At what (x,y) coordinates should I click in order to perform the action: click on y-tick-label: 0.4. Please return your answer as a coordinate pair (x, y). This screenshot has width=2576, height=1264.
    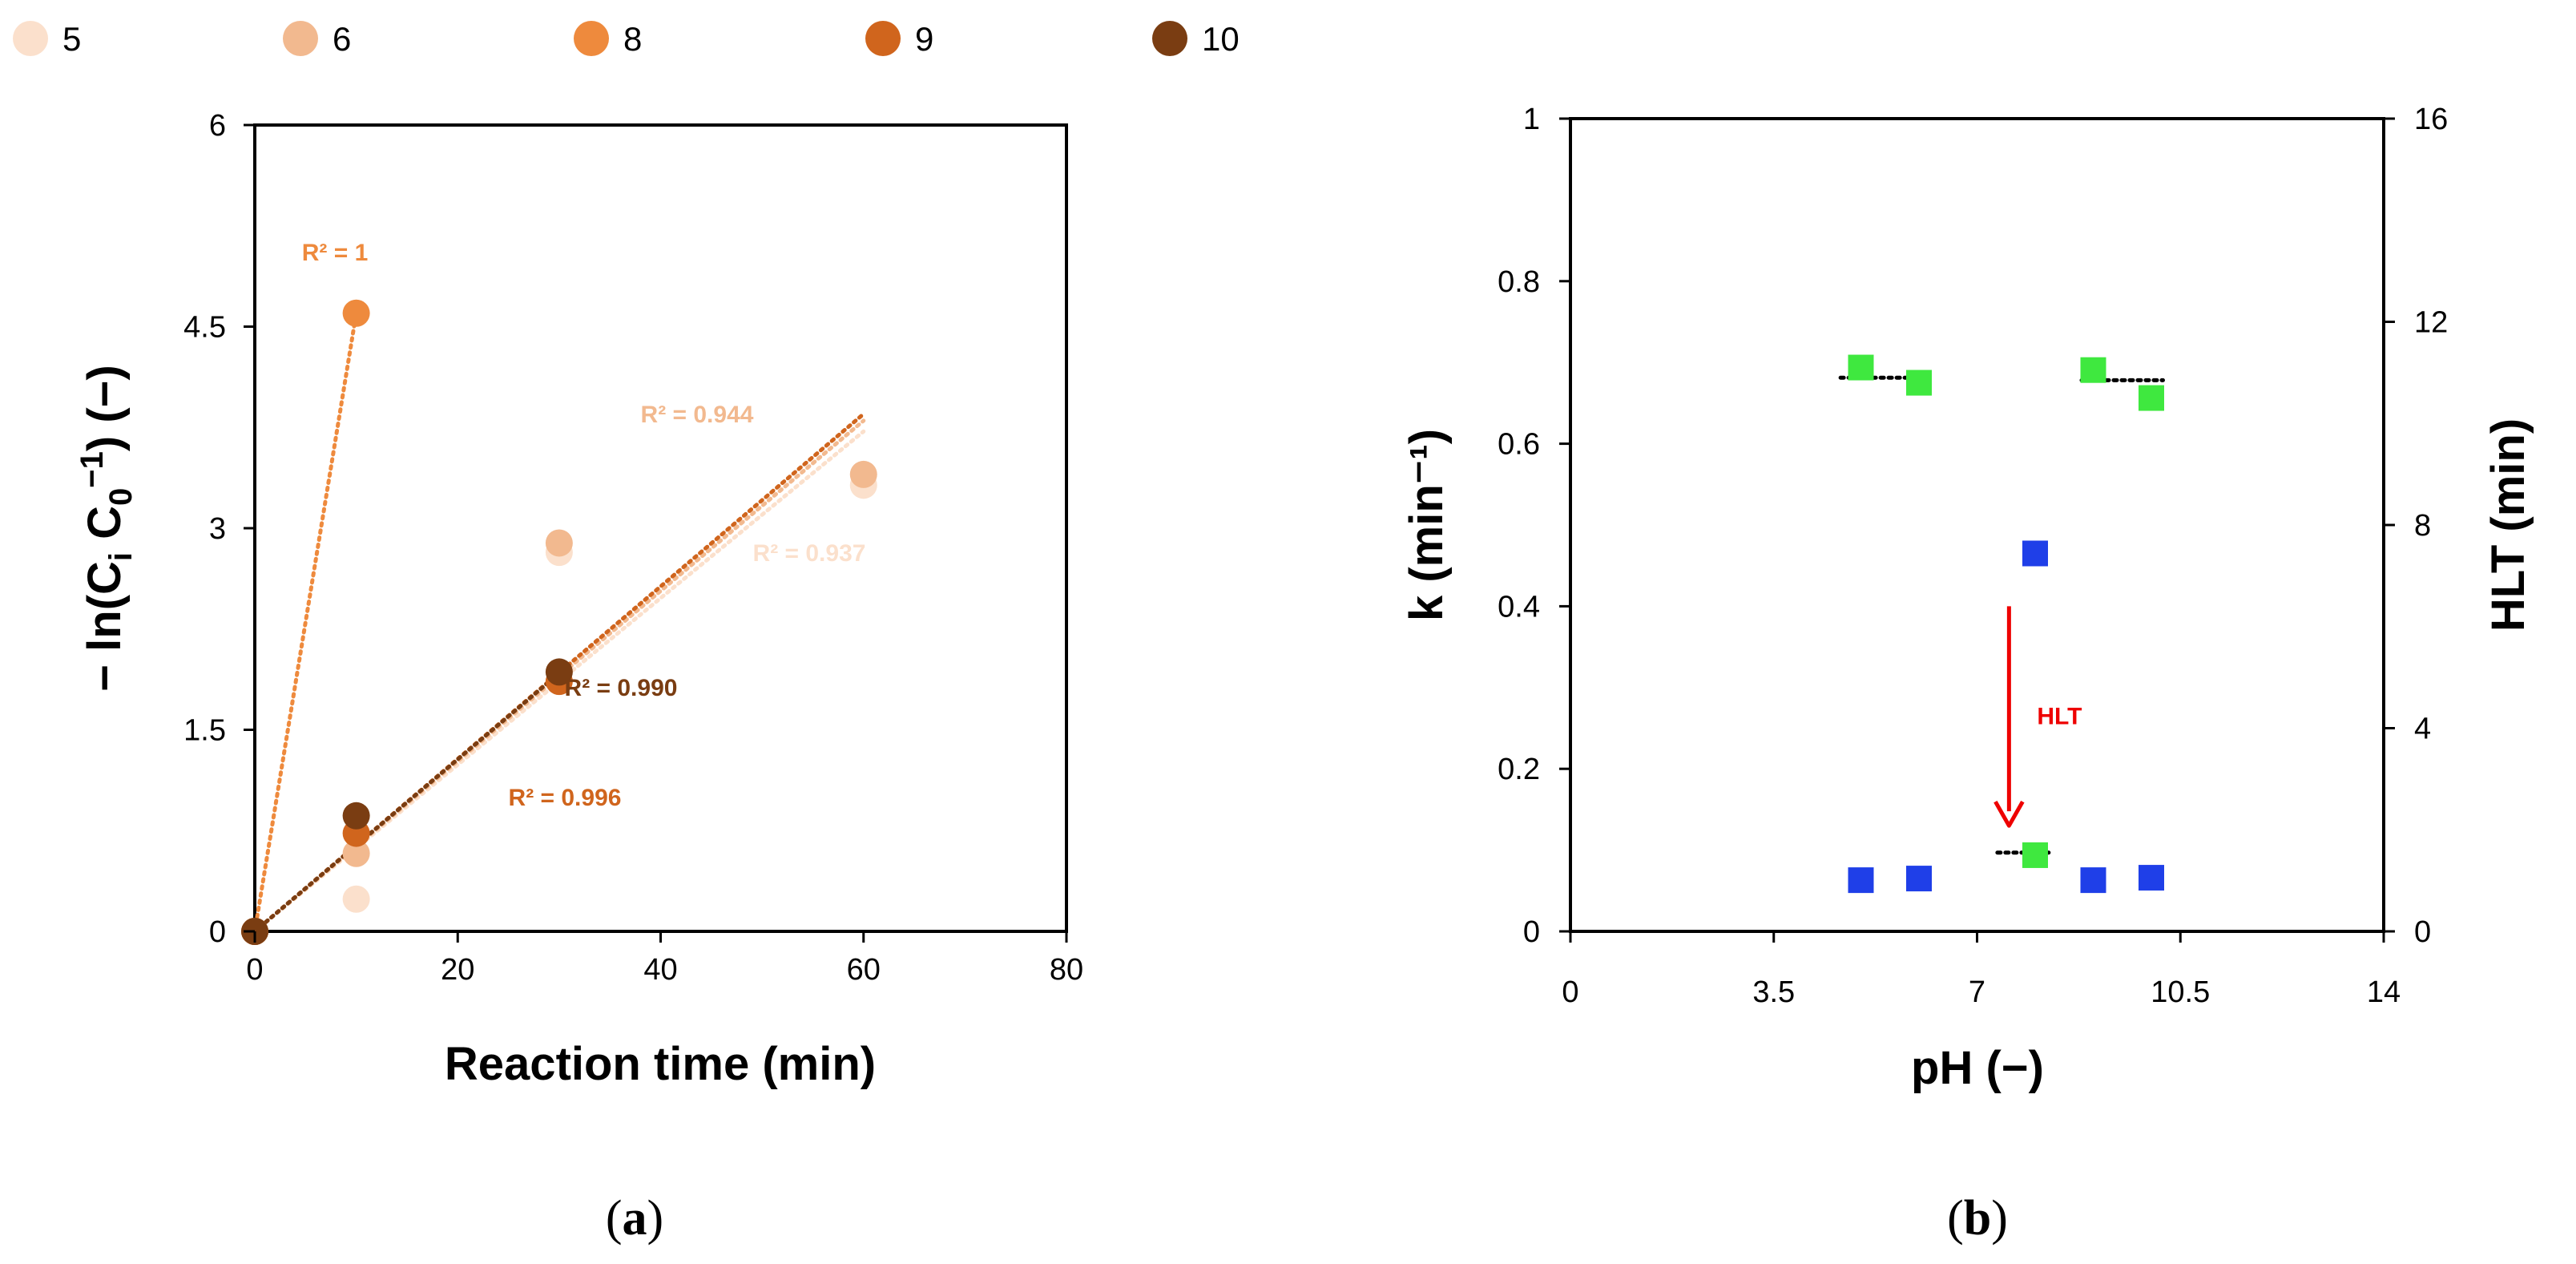
    Looking at the image, I should click on (1519, 607).